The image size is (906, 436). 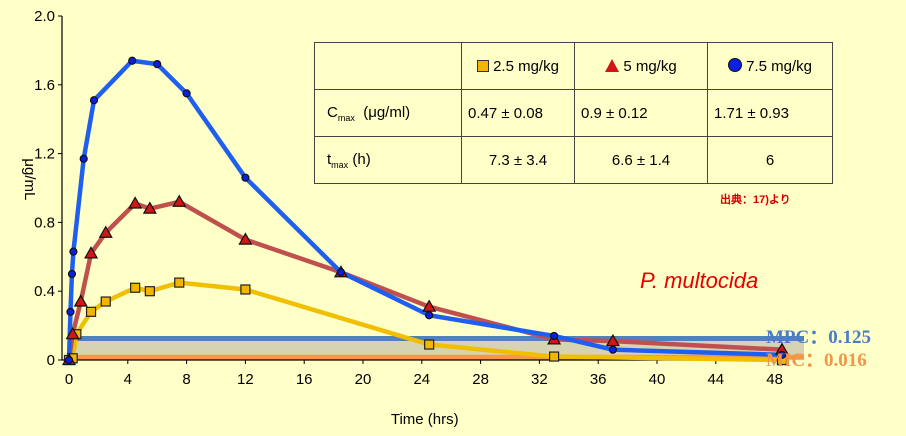 What do you see at coordinates (612, 65) in the screenshot?
I see `triangle-marker-icon` at bounding box center [612, 65].